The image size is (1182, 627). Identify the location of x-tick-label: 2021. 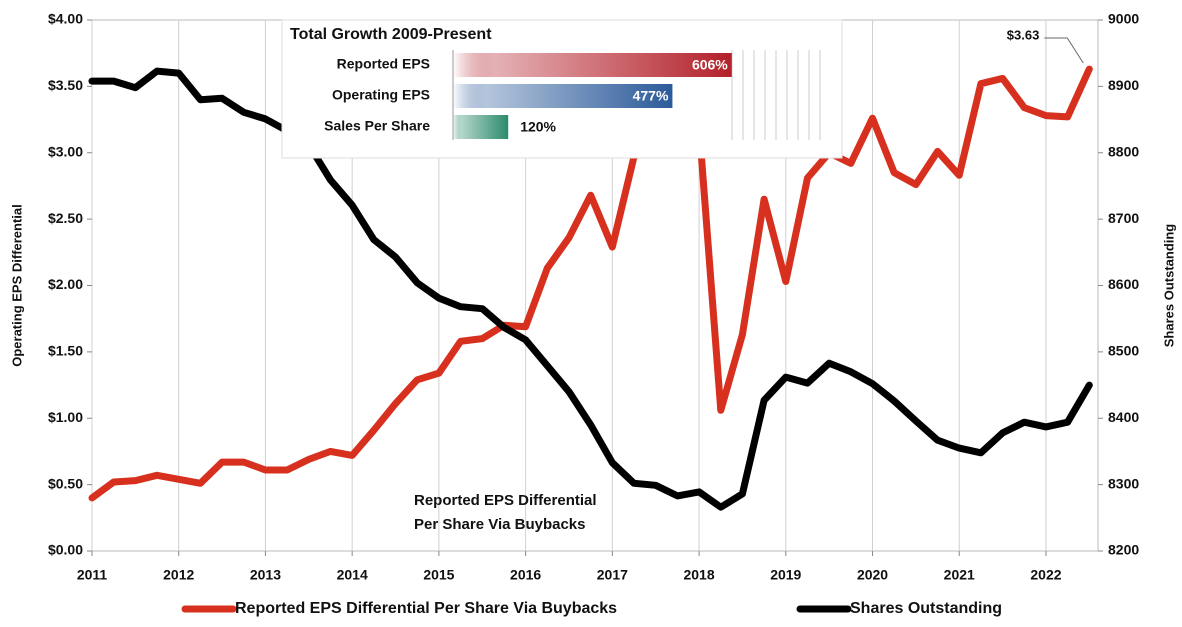
(959, 575).